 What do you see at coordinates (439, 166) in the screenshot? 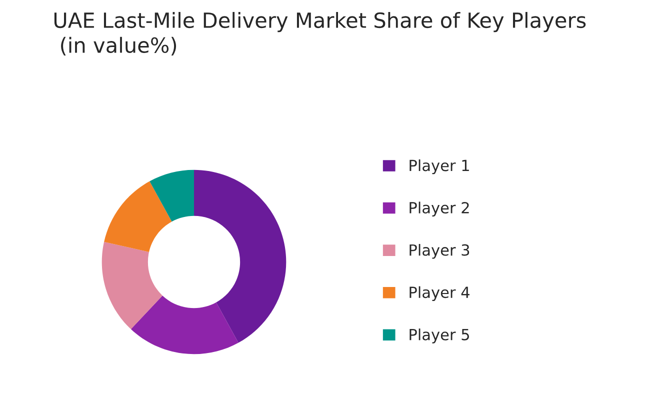
I see `legend-label: Player 1` at bounding box center [439, 166].